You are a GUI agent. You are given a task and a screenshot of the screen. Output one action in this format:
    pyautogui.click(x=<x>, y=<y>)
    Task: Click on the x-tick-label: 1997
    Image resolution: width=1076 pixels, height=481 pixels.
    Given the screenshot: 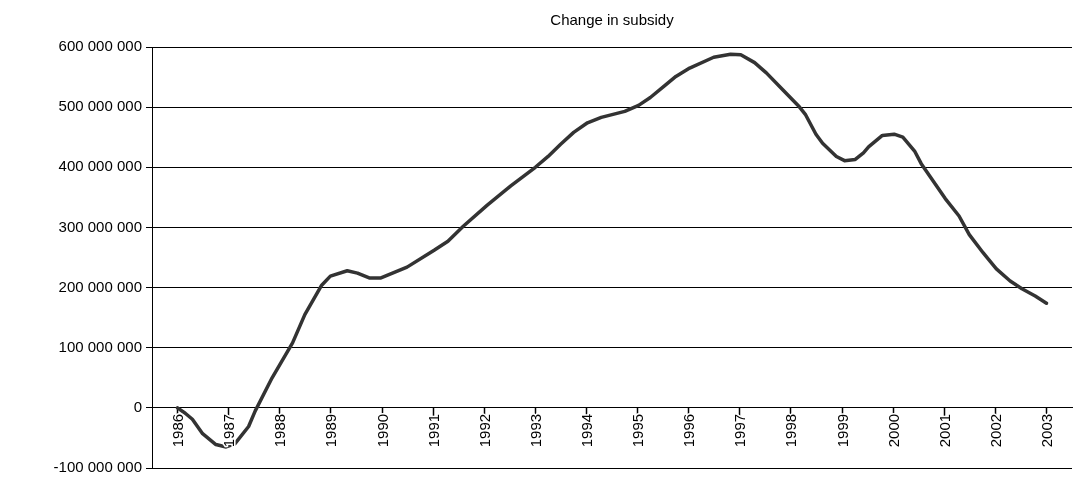 What is the action you would take?
    pyautogui.click(x=740, y=430)
    